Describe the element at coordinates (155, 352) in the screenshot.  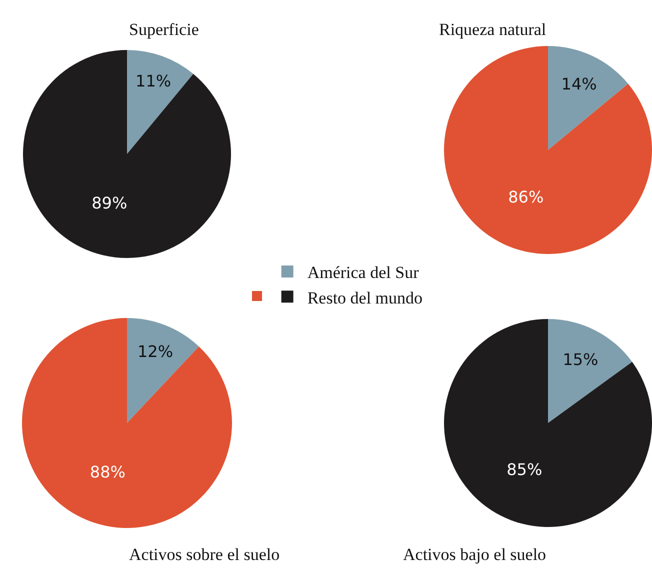
I see `data-label: 12%` at that location.